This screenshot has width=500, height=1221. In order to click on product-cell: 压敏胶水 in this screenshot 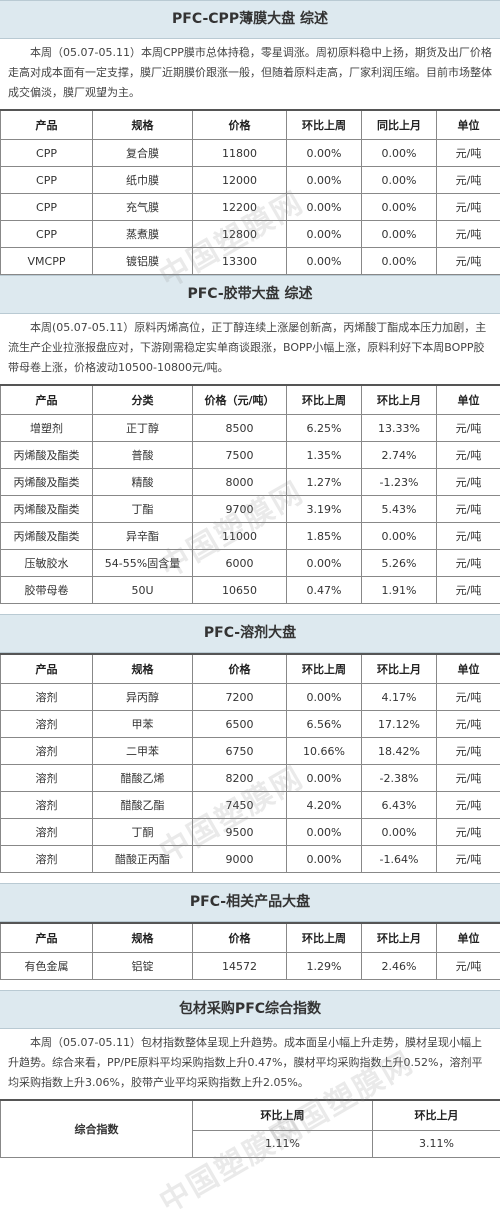, I will do `click(47, 563)`.